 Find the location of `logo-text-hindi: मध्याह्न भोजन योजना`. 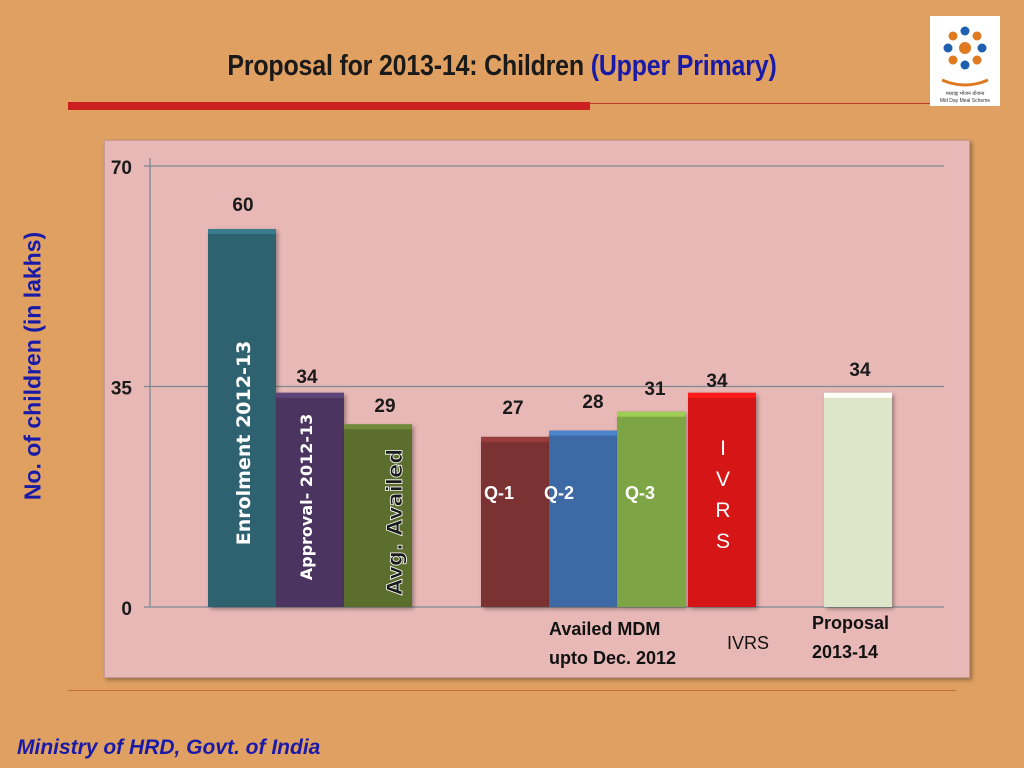

logo-text-hindi: मध्याह्न भोजन योजना is located at coordinates (965, 93).